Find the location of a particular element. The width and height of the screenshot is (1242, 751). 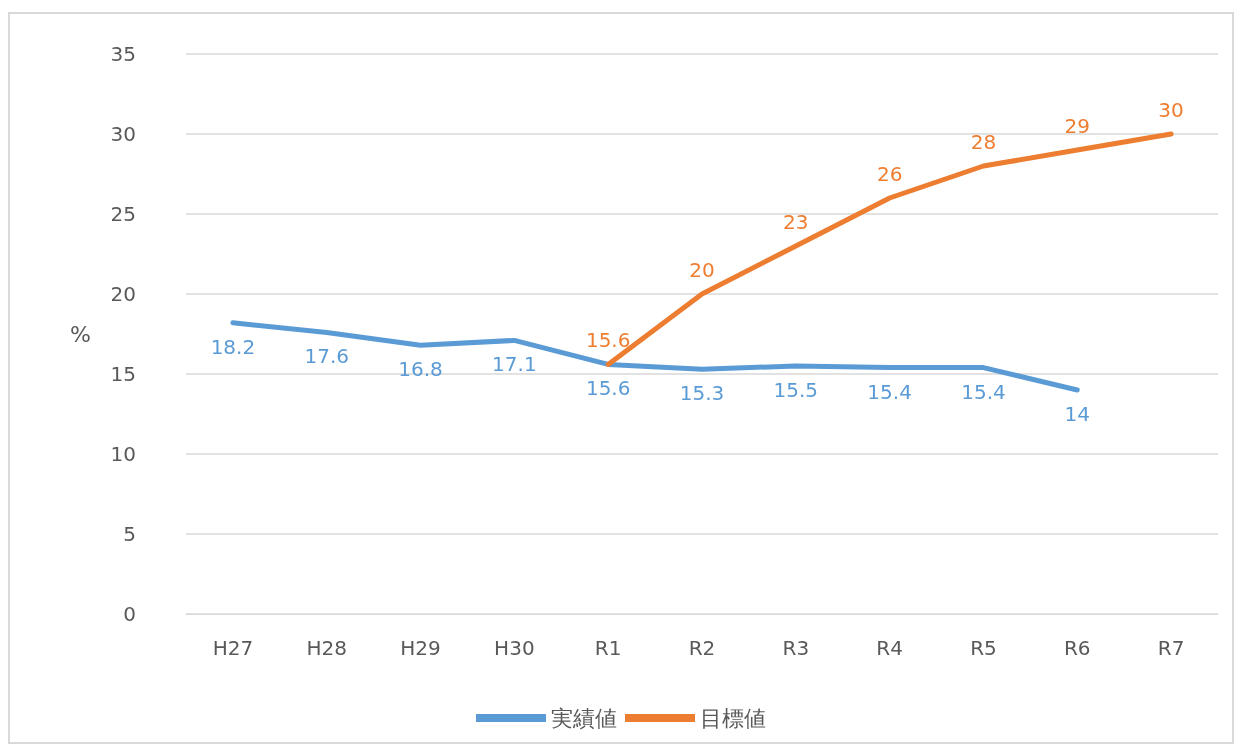

data-label: 18.2 is located at coordinates (233, 346).